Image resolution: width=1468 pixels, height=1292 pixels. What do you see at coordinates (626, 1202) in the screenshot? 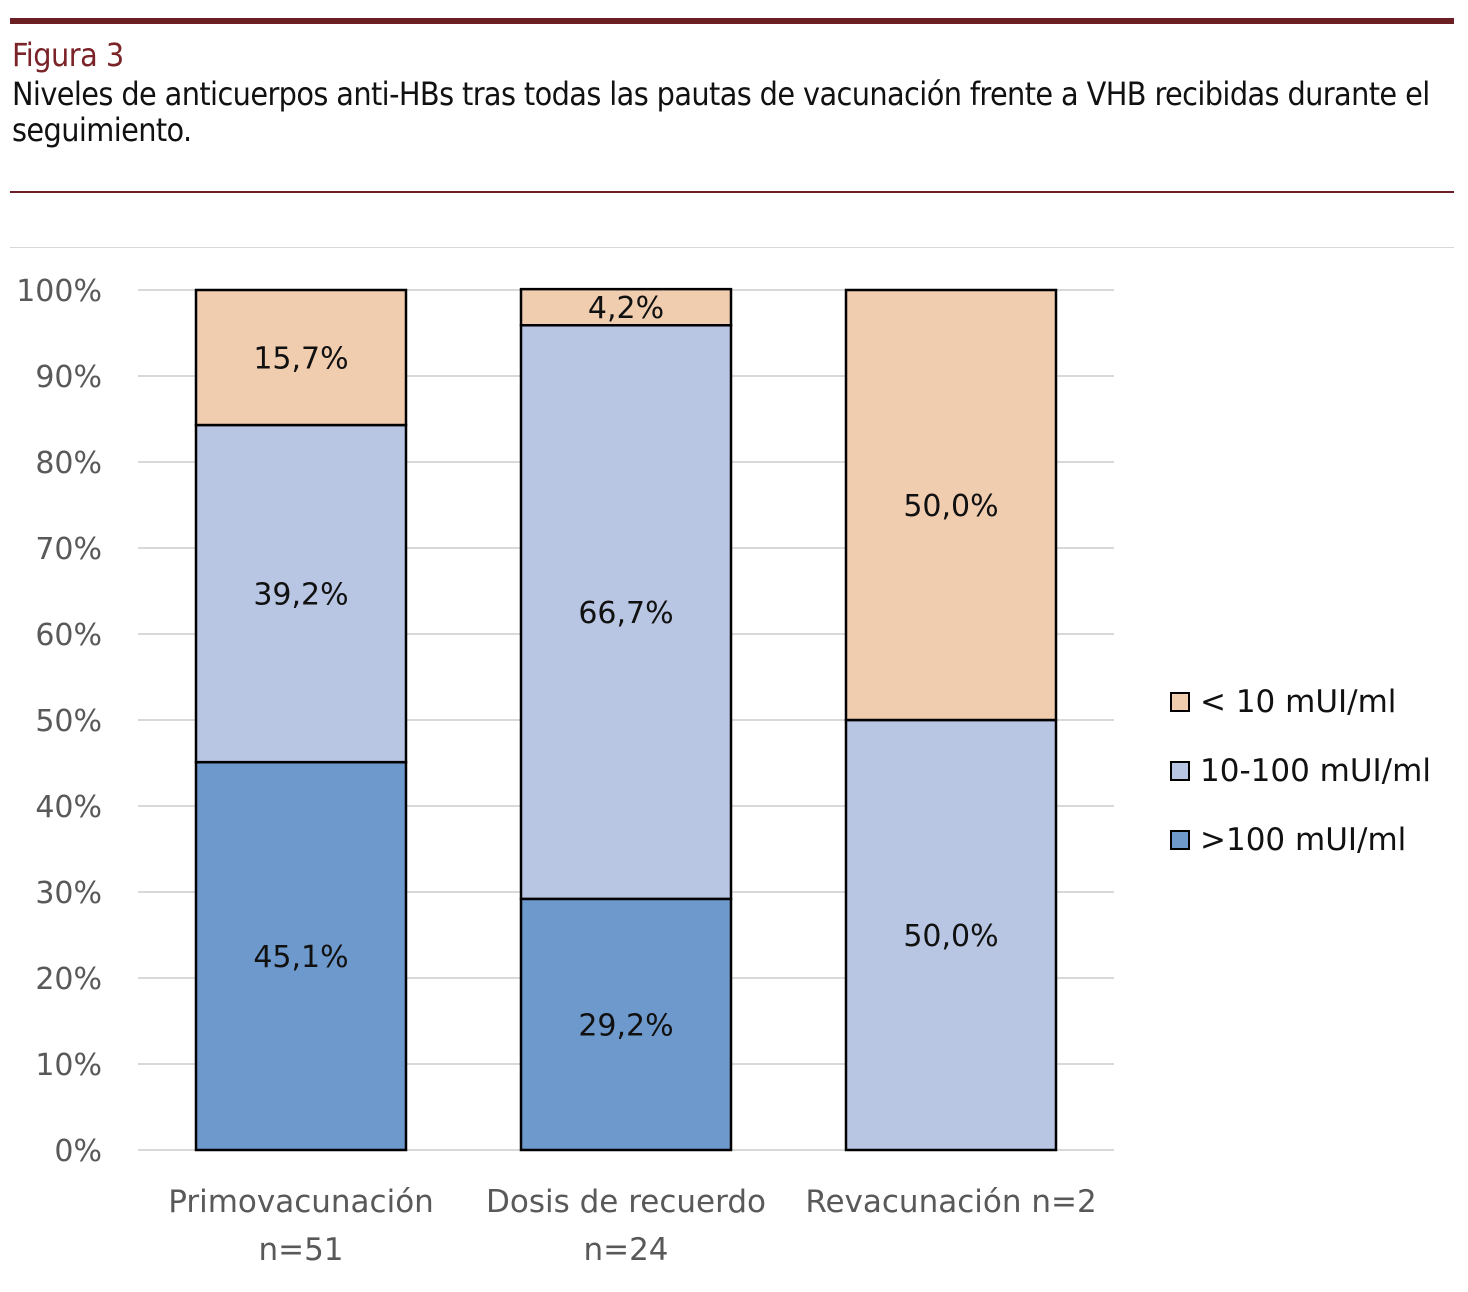
I see `x-category-label: Dosis de recuerdo` at bounding box center [626, 1202].